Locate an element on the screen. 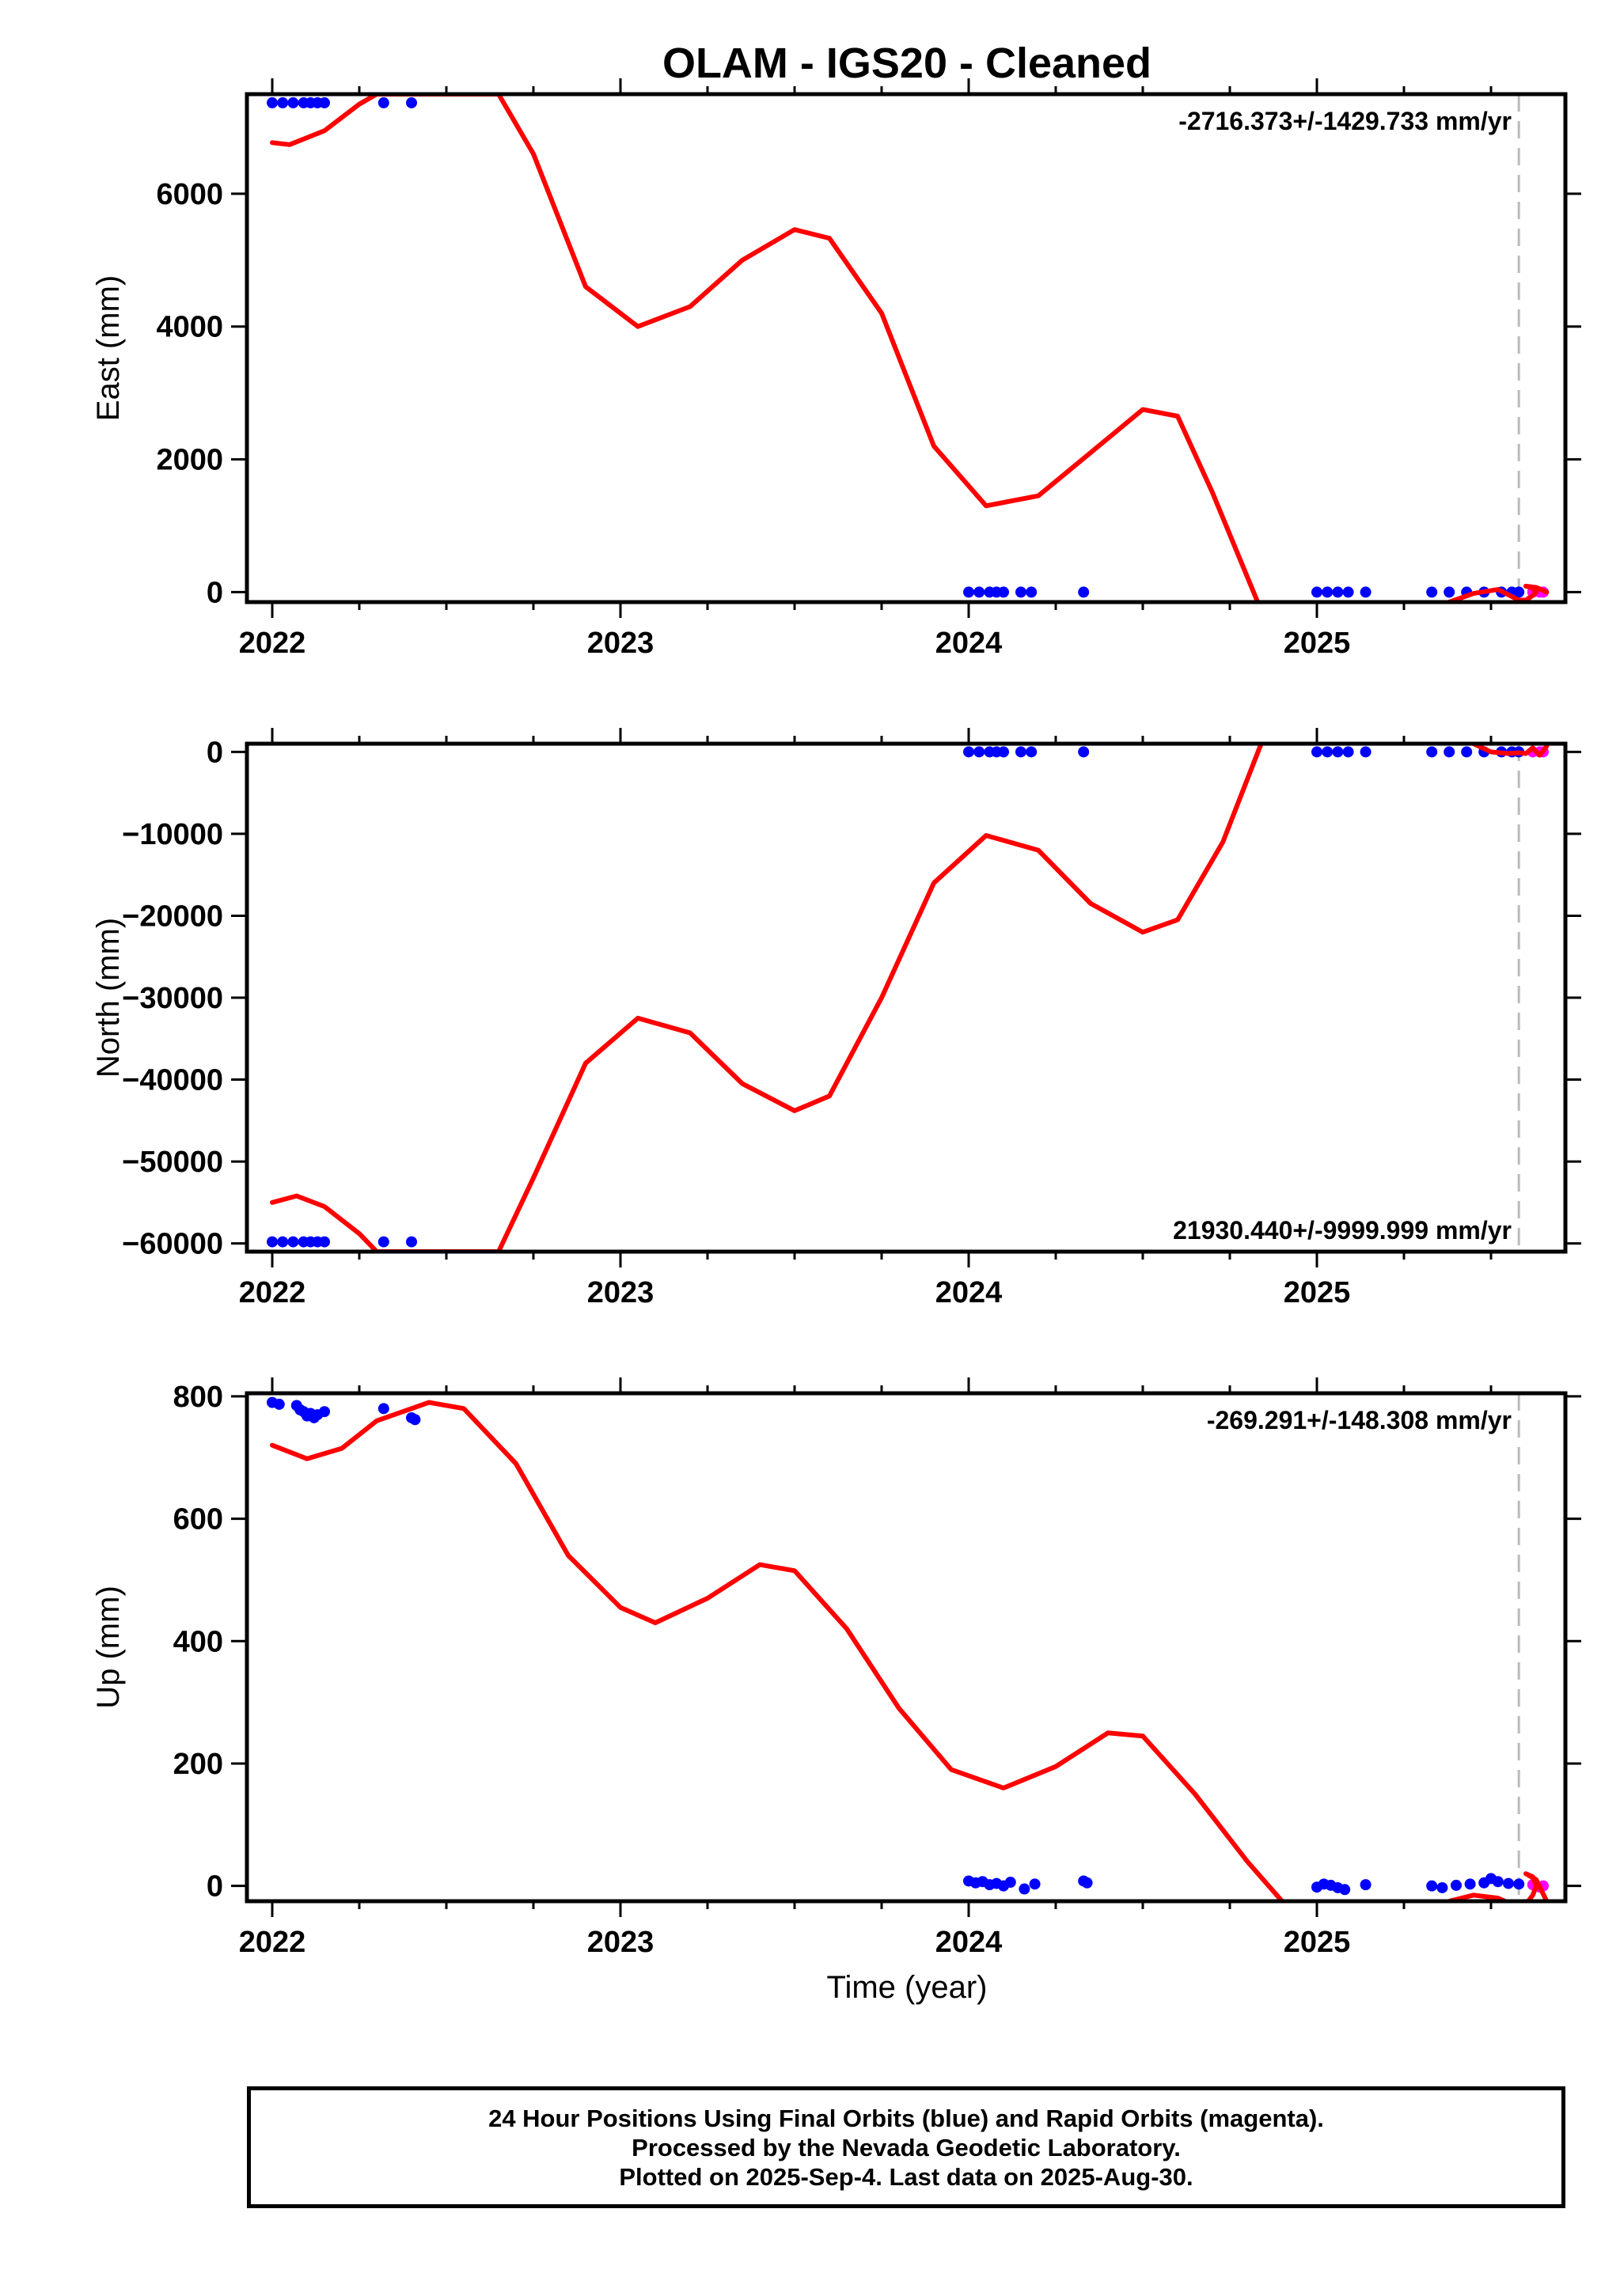  y-tick-label: −60000 is located at coordinates (172, 1244).